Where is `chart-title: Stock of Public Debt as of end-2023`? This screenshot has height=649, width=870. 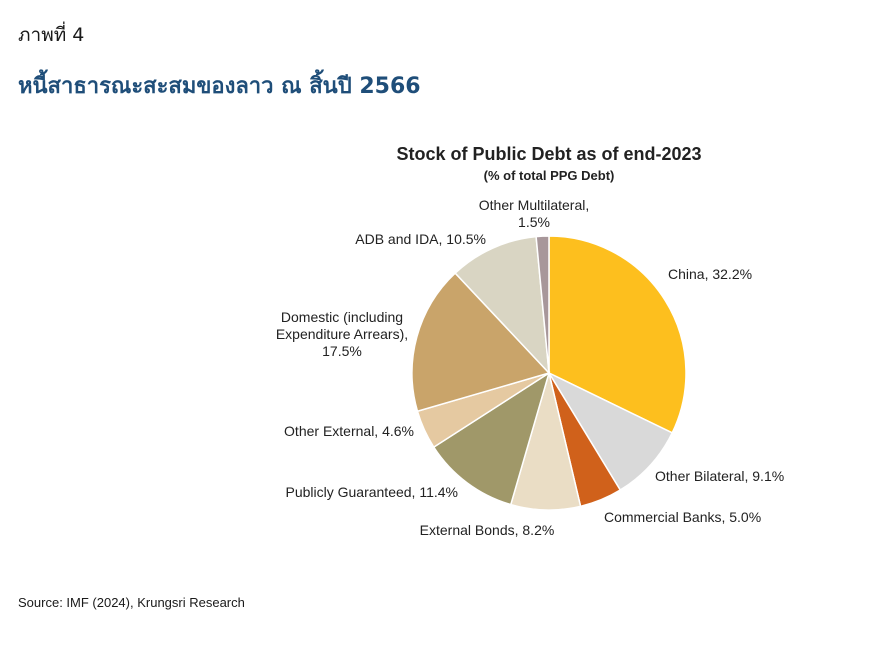 chart-title: Stock of Public Debt as of end-2023 is located at coordinates (548, 154).